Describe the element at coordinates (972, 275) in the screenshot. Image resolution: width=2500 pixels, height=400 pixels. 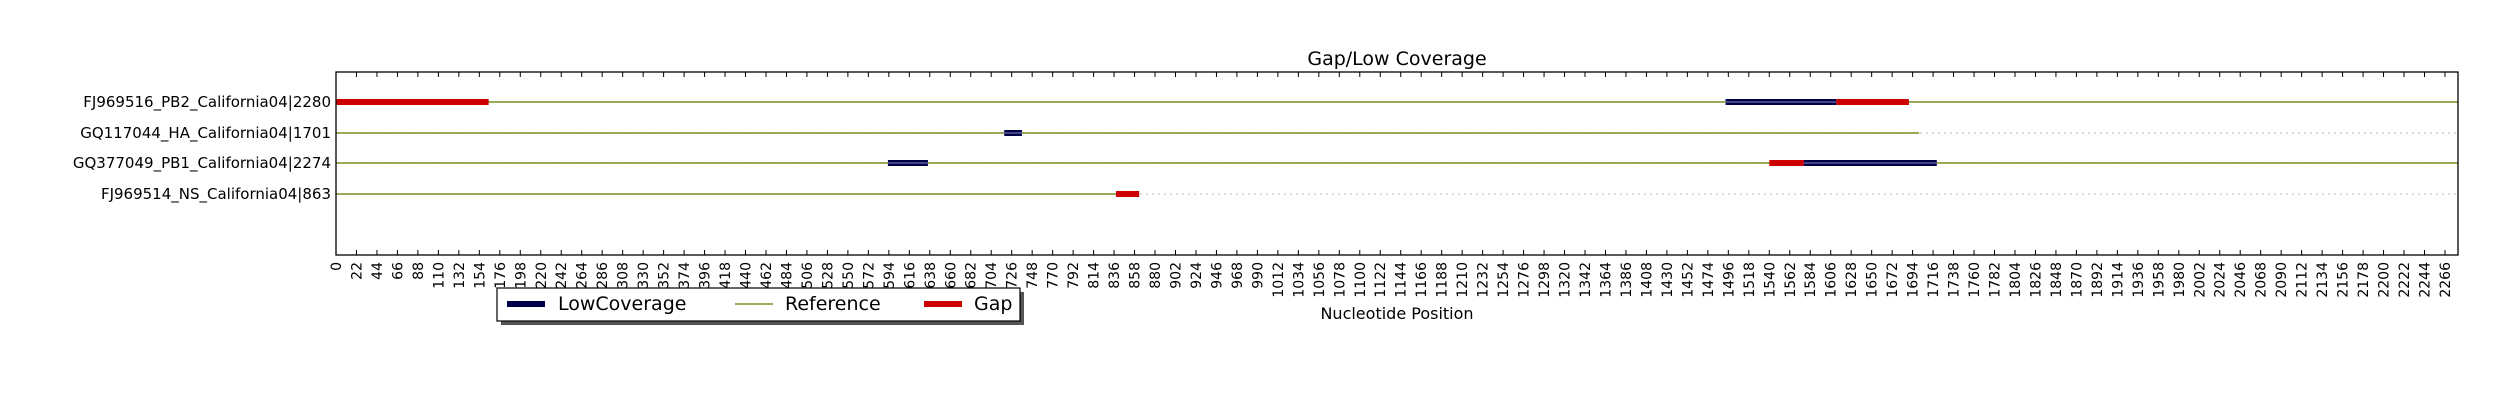
I see `x-tick-label: 682` at that location.